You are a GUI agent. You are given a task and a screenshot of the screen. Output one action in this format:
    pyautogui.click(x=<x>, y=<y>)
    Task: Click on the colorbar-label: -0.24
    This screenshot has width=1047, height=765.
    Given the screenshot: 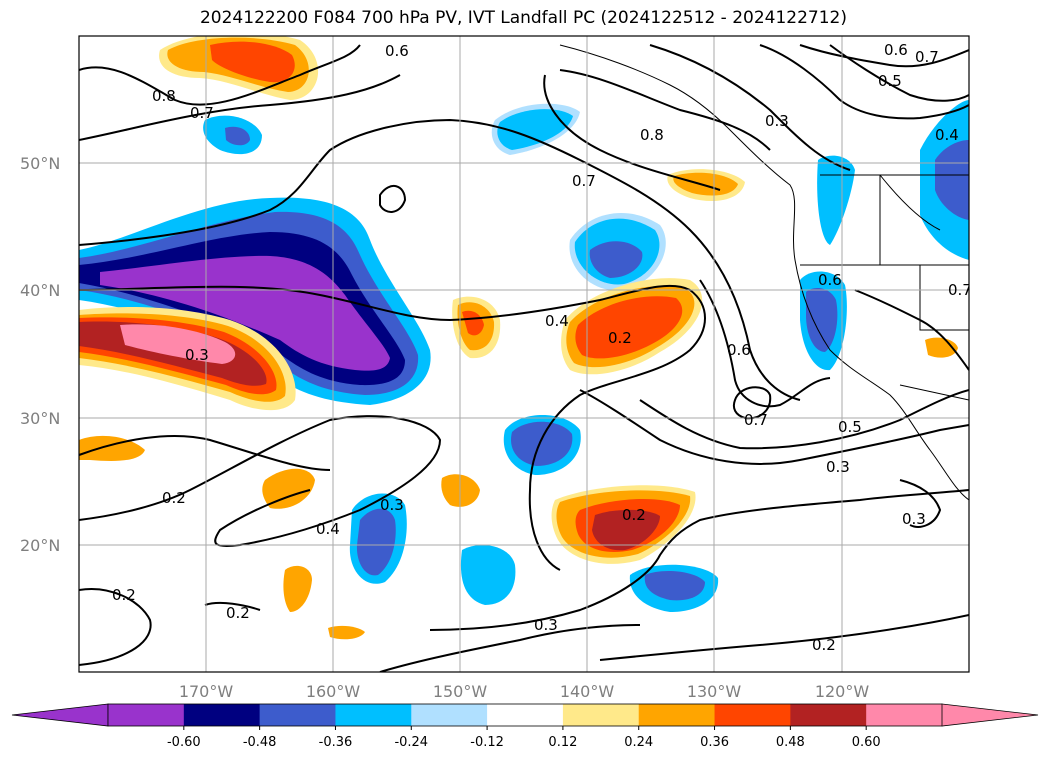 What is the action you would take?
    pyautogui.click(x=411, y=742)
    